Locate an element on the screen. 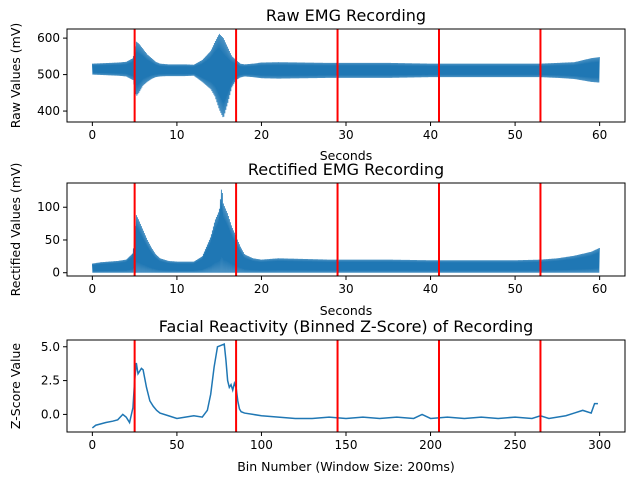 The height and width of the screenshot is (480, 640). raw-emg-x-tick-label: 20 is located at coordinates (261, 135).